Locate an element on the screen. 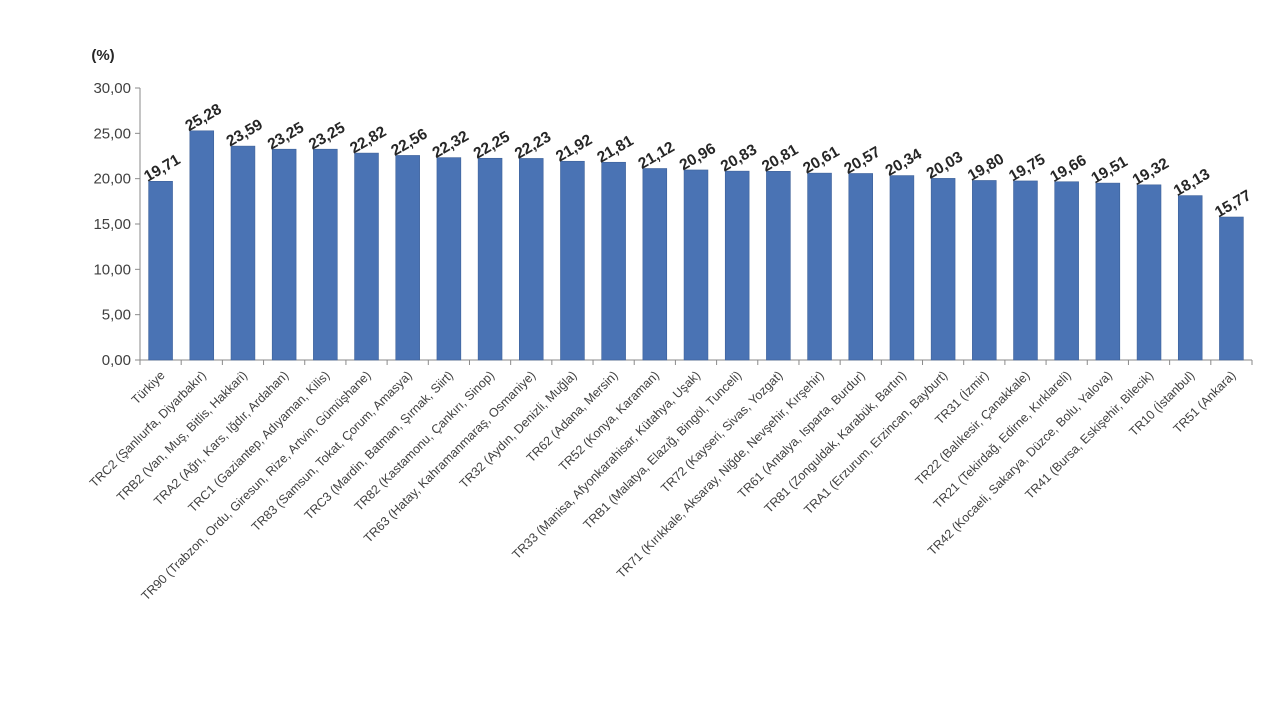 This screenshot has width=1280, height=720. category-label: Türkiye is located at coordinates (148, 387).